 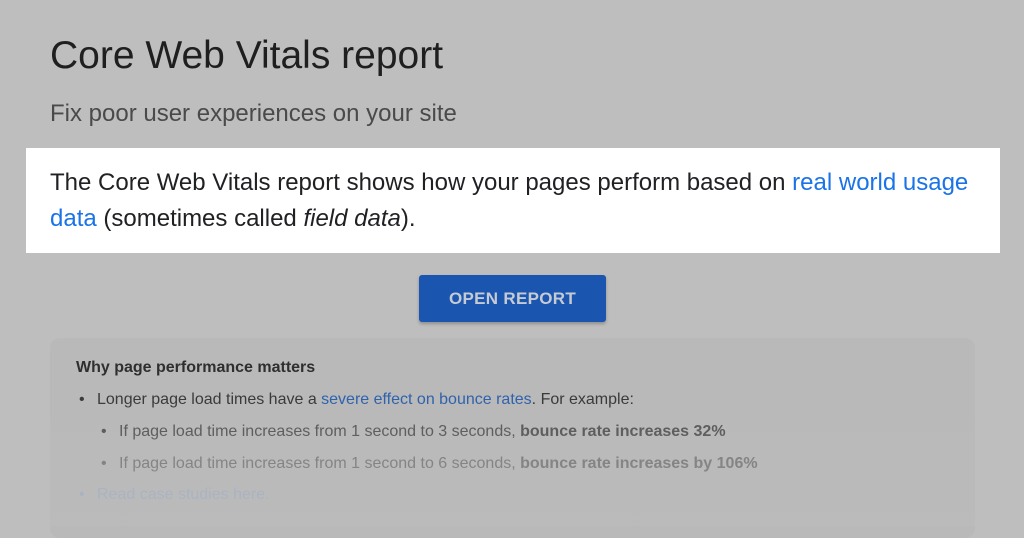 I want to click on card-title: Why page performance matters, so click(x=196, y=367).